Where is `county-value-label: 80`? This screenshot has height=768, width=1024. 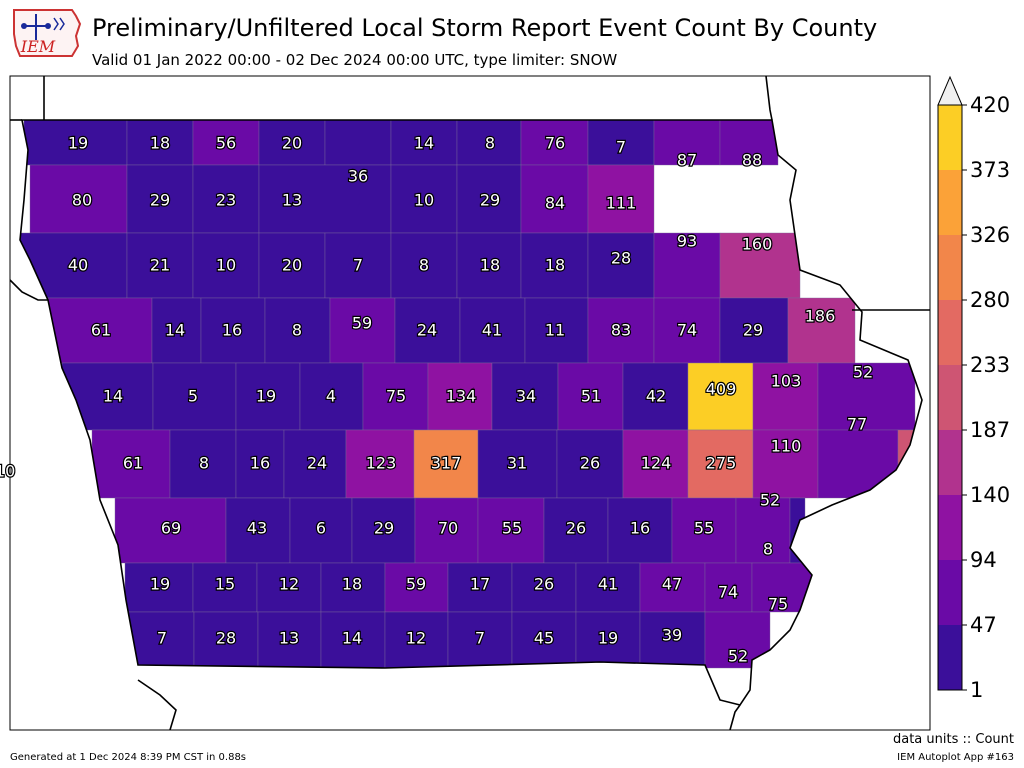 county-value-label: 80 is located at coordinates (82, 200).